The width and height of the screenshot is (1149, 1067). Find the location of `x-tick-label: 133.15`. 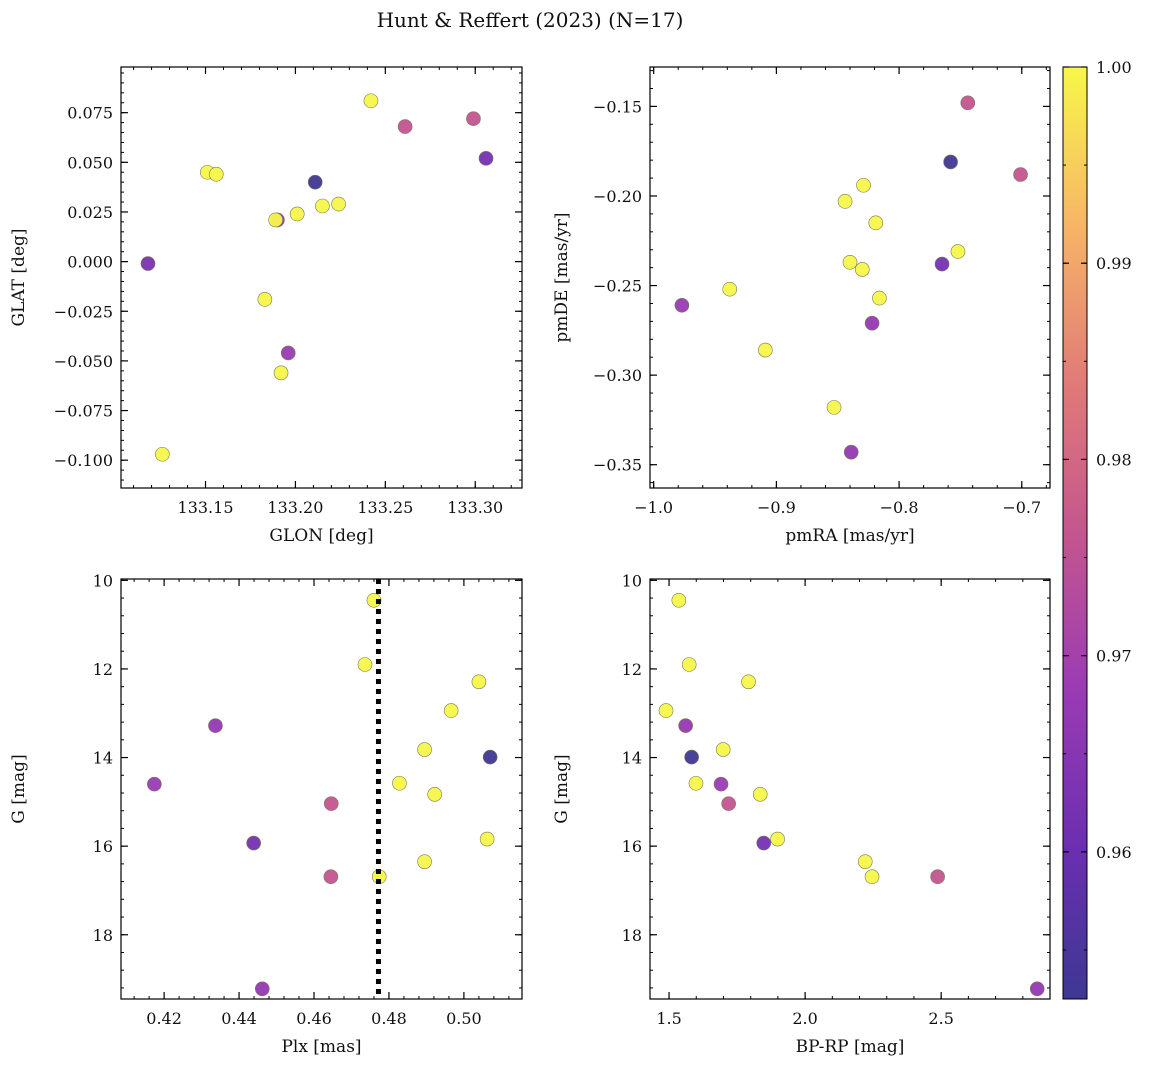

x-tick-label: 133.15 is located at coordinates (206, 507).